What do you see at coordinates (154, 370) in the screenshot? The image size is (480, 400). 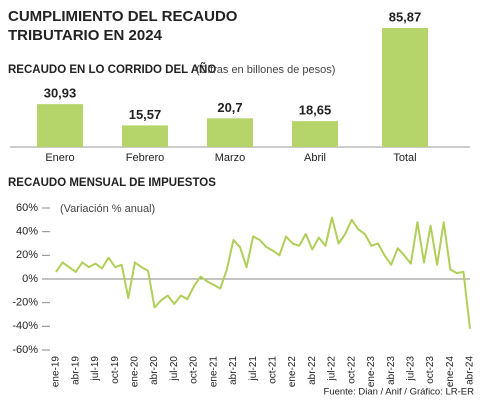 I see `x-tick-label: abr-20` at bounding box center [154, 370].